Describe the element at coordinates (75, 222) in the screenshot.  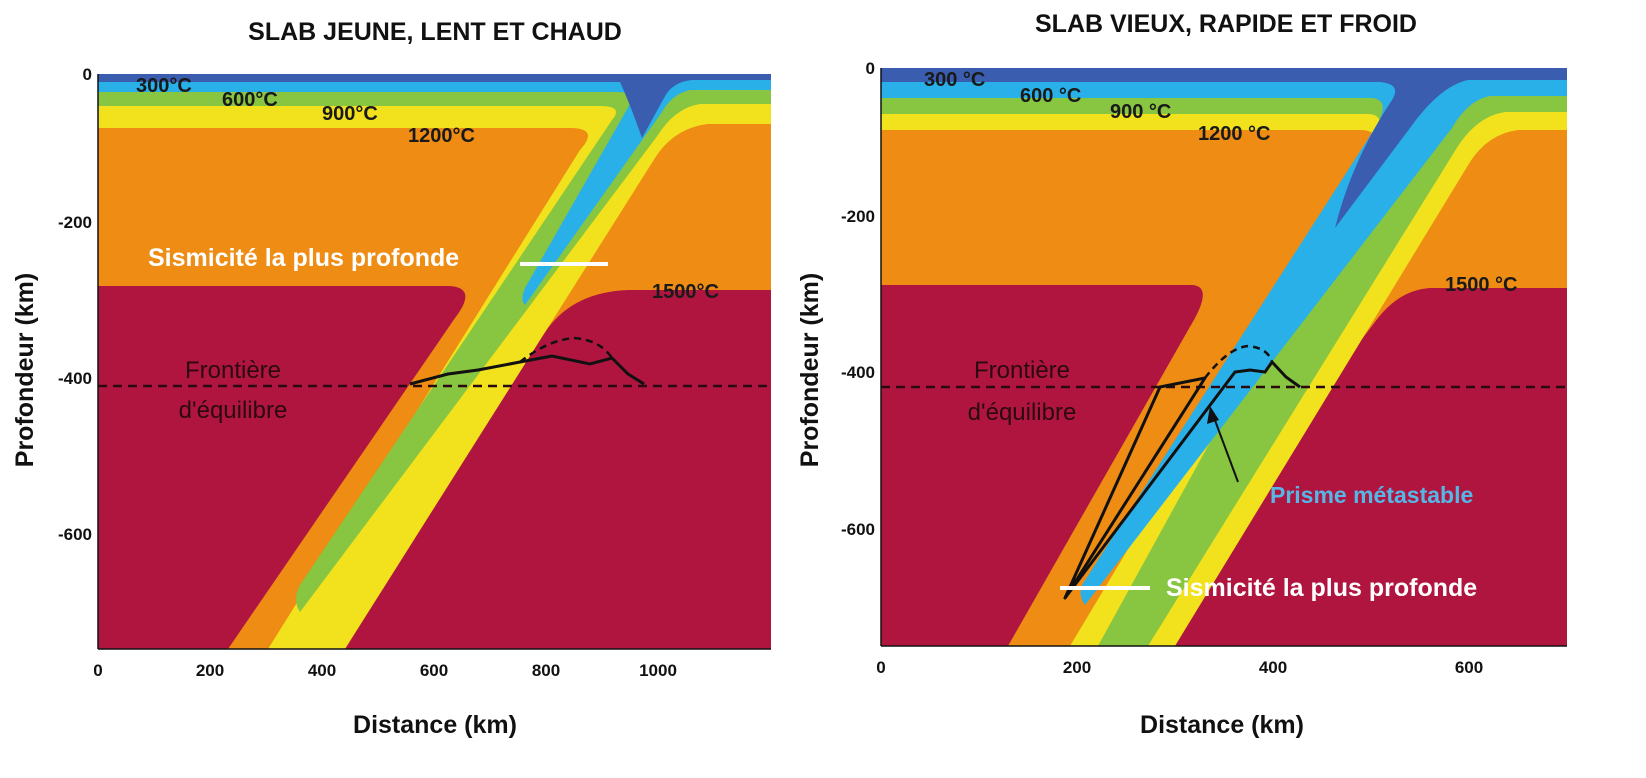
I see `left-ytick-1: -200` at that location.